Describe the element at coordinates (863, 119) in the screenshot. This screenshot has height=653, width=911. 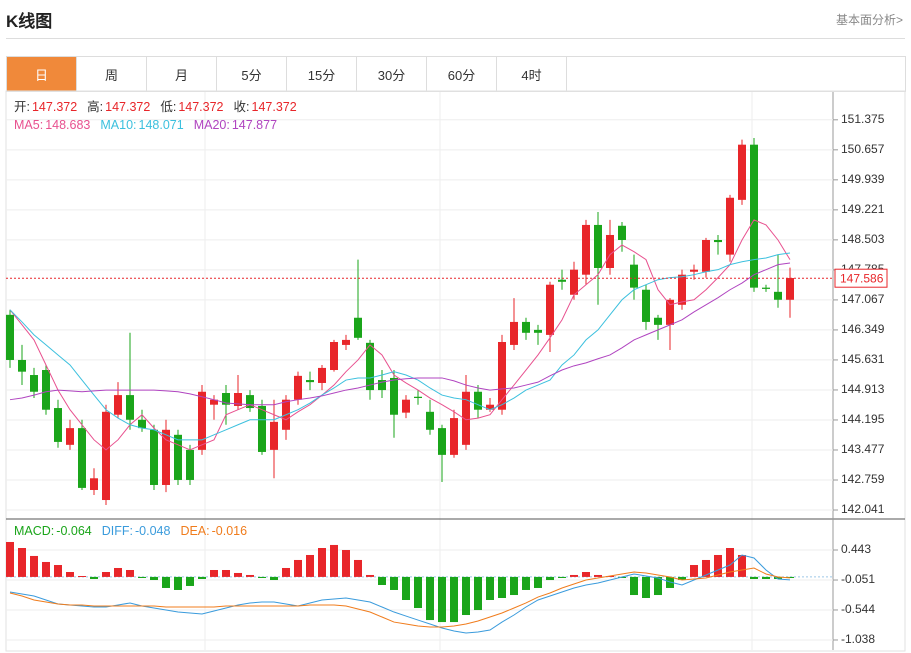
I see `y-tick-label: 151.375` at that location.